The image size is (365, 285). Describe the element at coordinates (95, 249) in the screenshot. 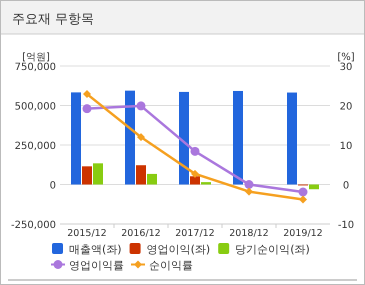

I see `legend-label: 매출액(좌)` at that location.